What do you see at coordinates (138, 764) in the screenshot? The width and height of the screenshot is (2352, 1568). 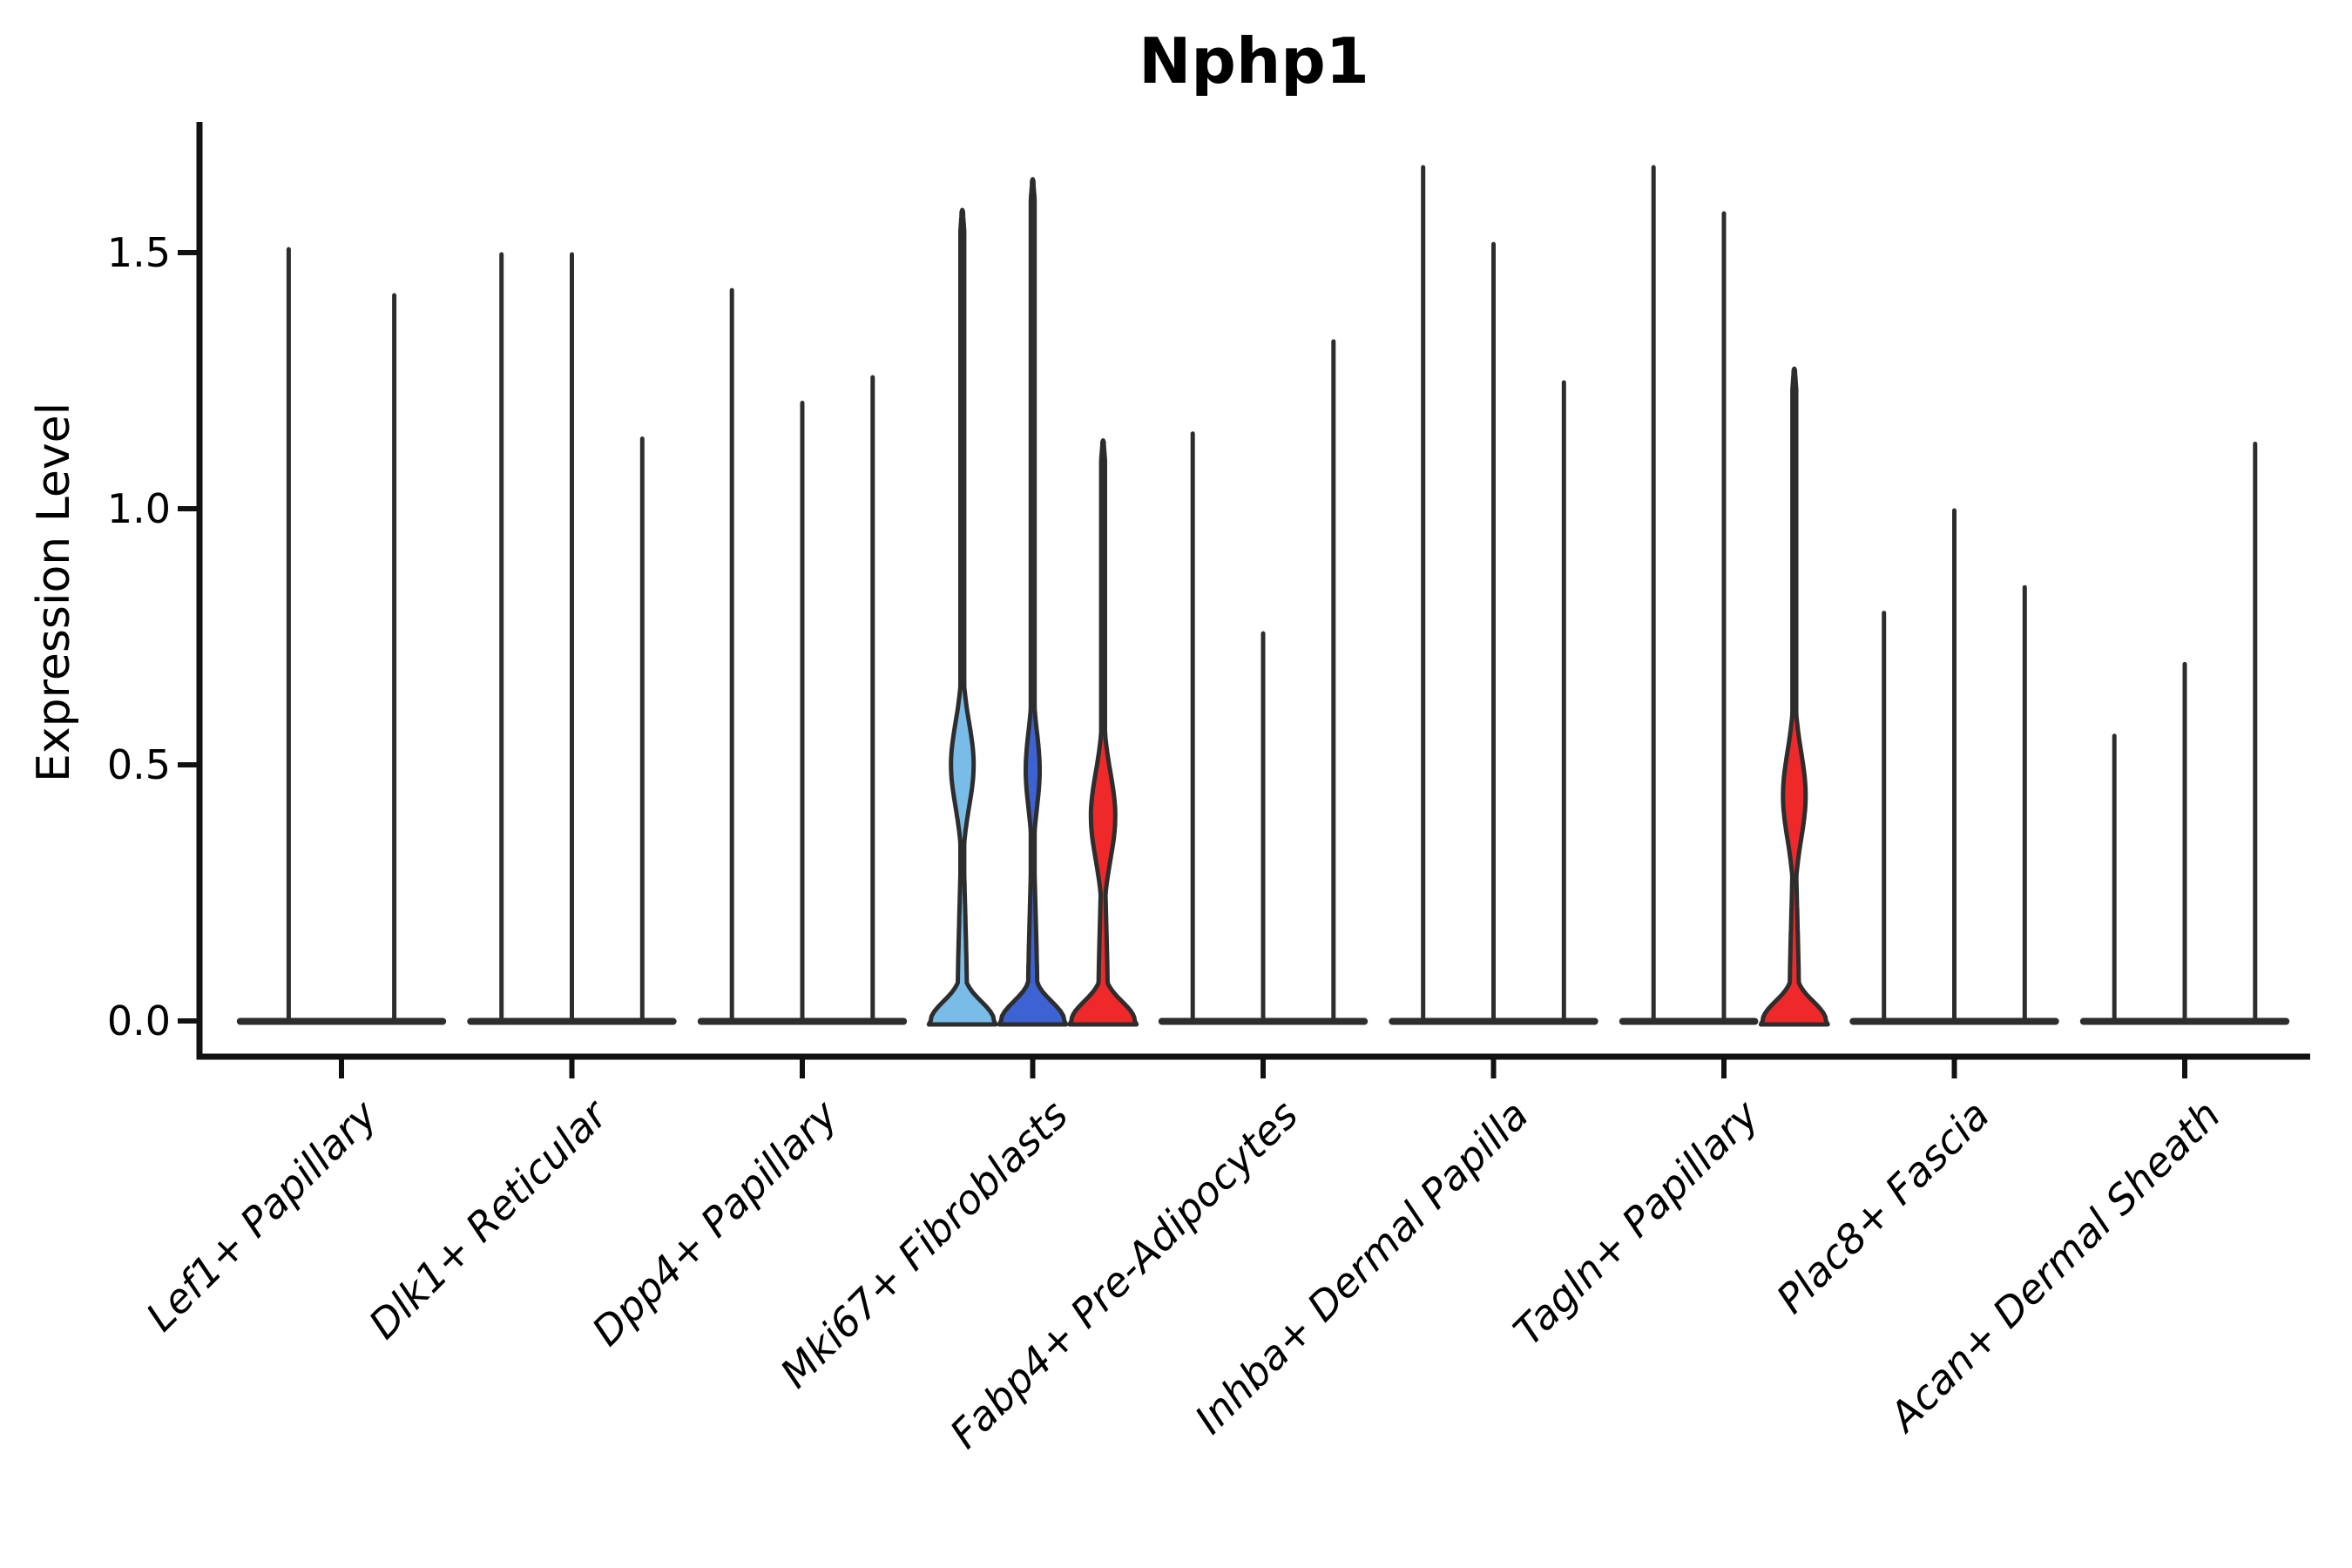 I see `y-tick-label: 0.5` at bounding box center [138, 764].